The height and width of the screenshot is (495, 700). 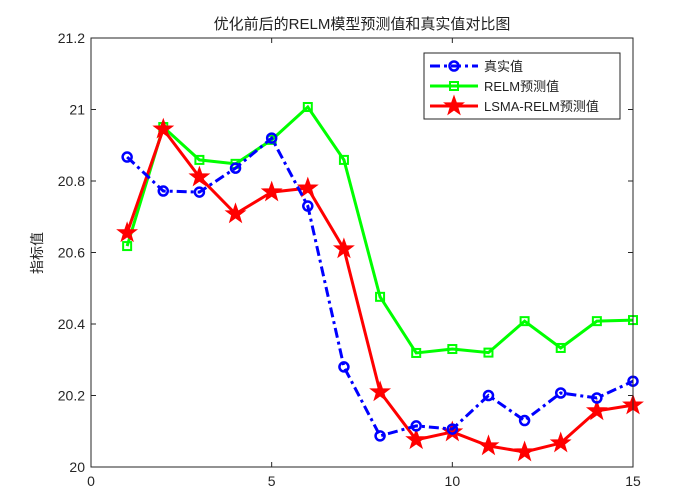 What do you see at coordinates (71, 38) in the screenshot?
I see `y-tick-label: 21.2` at bounding box center [71, 38].